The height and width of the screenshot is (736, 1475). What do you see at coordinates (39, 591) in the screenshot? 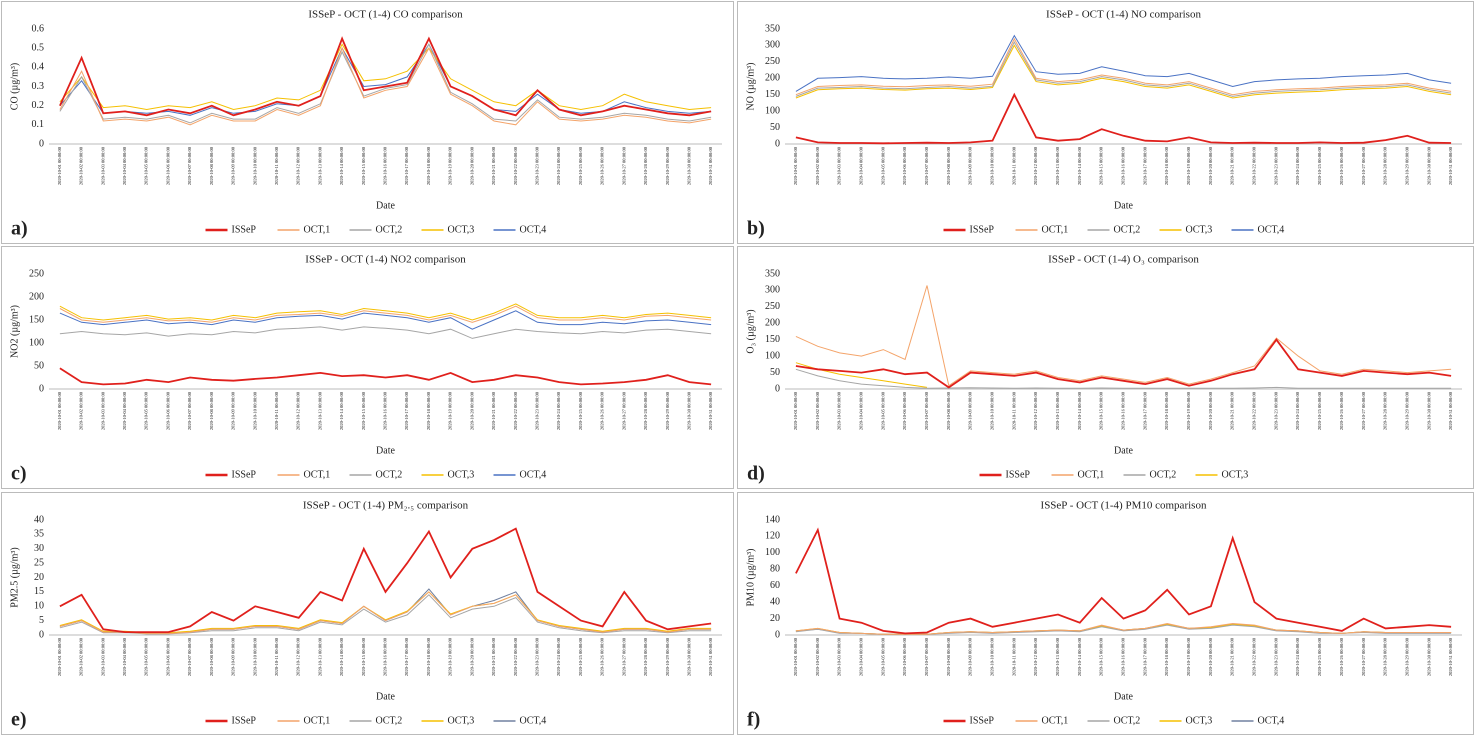
I see `y-tick-label: 15` at bounding box center [39, 591].